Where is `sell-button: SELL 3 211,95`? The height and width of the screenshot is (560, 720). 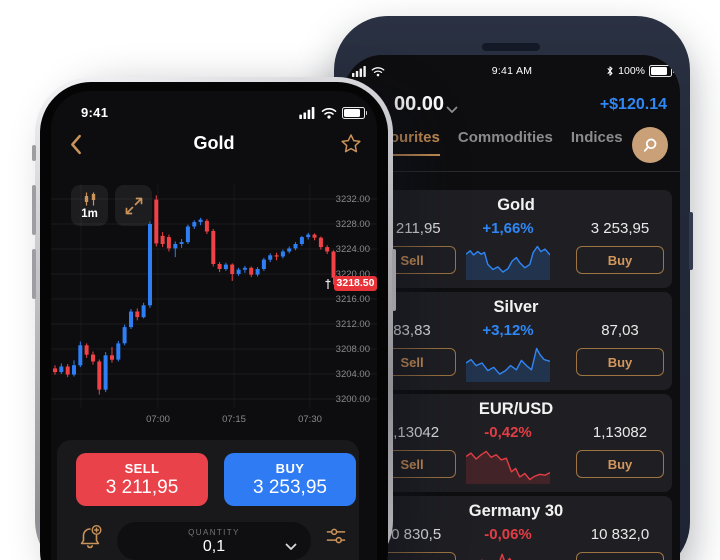
sell-button: SELL 3 211,95 is located at coordinates (142, 479).